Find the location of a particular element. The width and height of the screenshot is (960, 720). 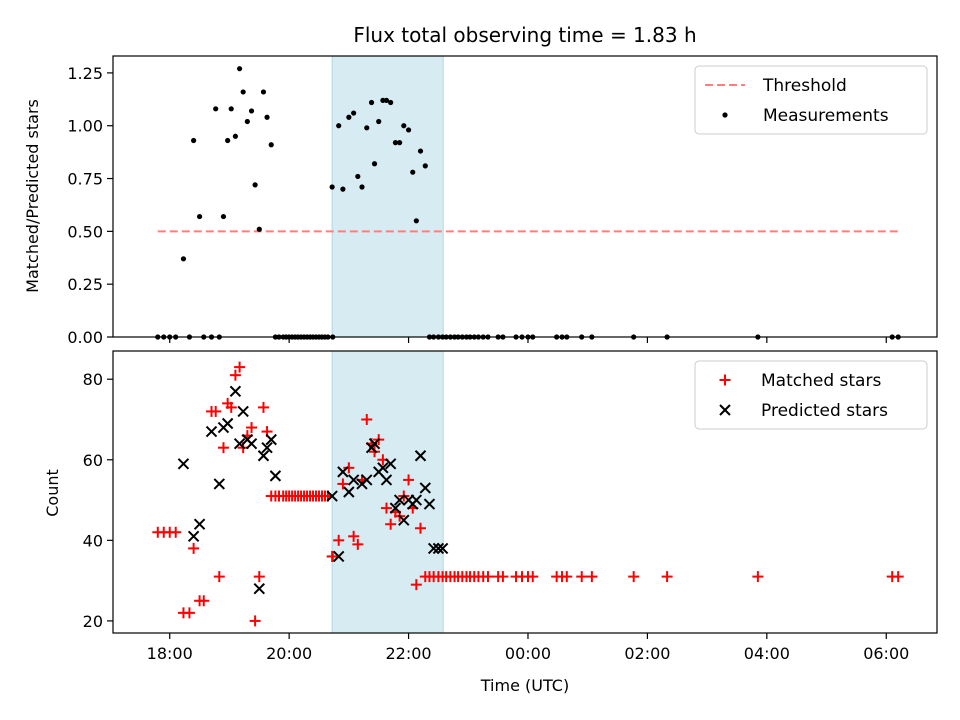

legend: Matched stars Predicted stars is located at coordinates (811, 395).